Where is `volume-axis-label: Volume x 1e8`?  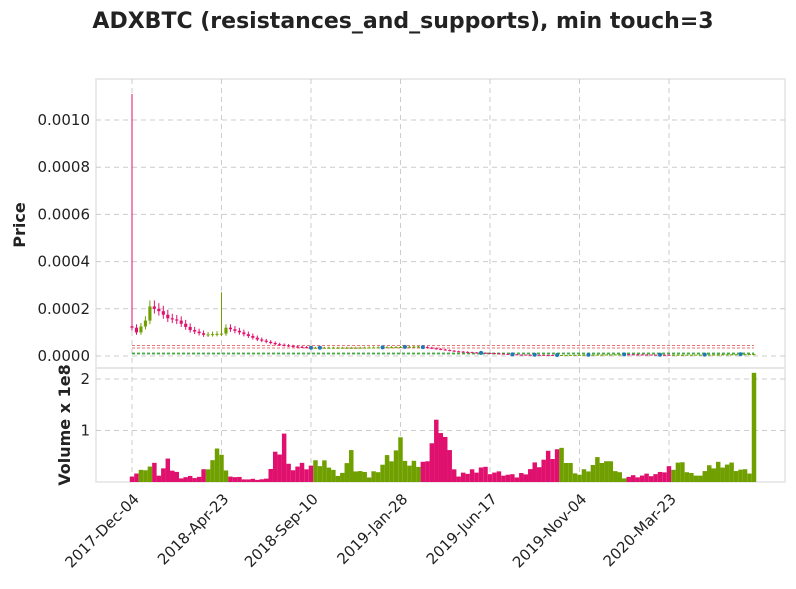
volume-axis-label: Volume x 1e8 is located at coordinates (64, 424).